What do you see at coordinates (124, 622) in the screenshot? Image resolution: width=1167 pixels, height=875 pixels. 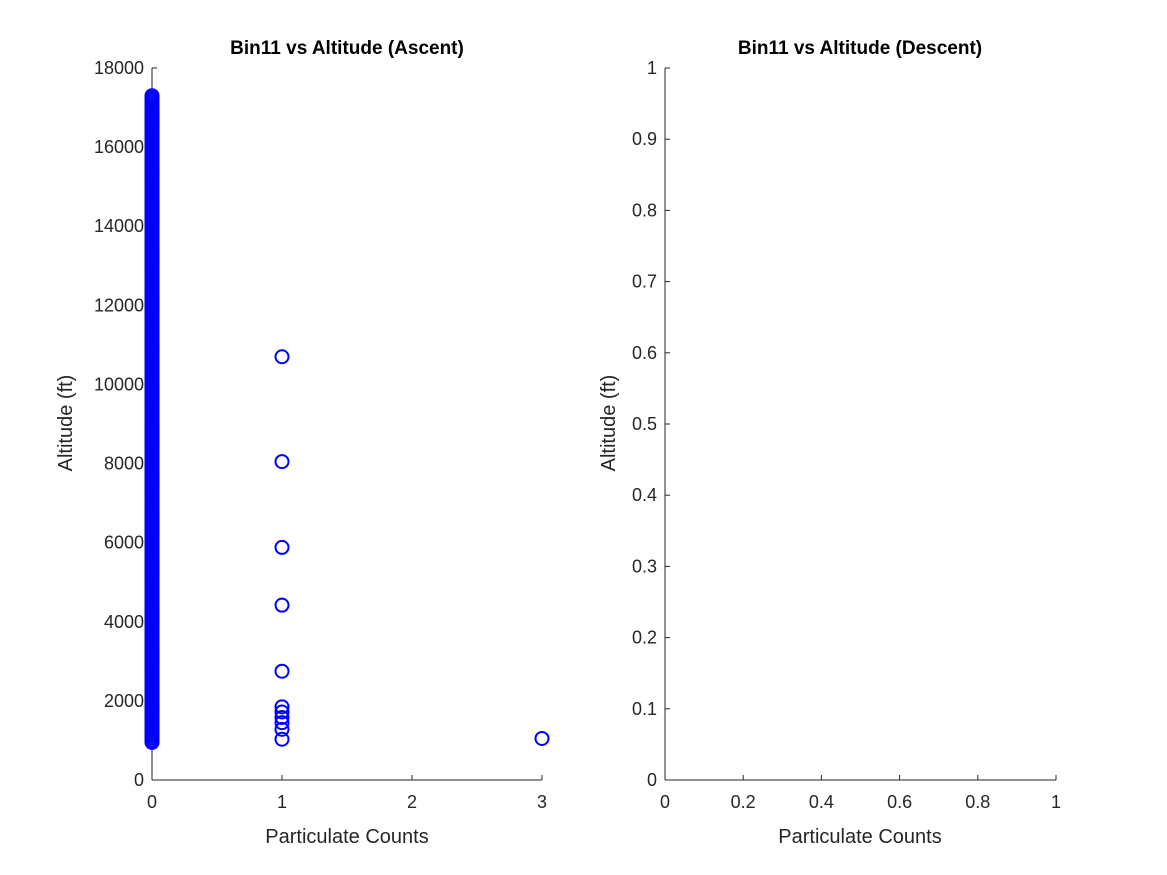 I see `ascent-plot-y-tick-label: 4000` at bounding box center [124, 622].